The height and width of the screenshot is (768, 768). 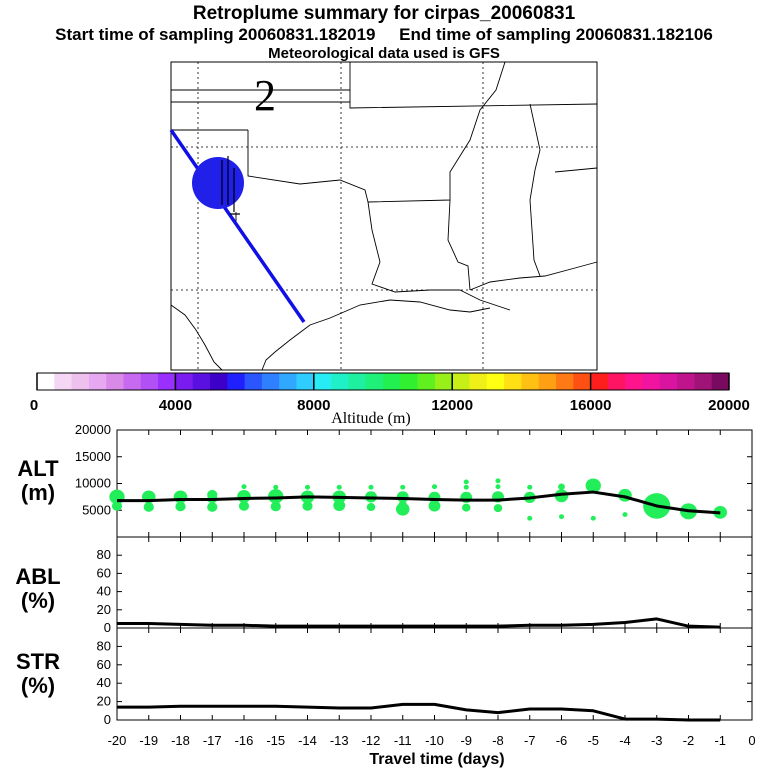 What do you see at coordinates (38, 468) in the screenshot?
I see `alt-ylabel-line1: ALT` at bounding box center [38, 468].